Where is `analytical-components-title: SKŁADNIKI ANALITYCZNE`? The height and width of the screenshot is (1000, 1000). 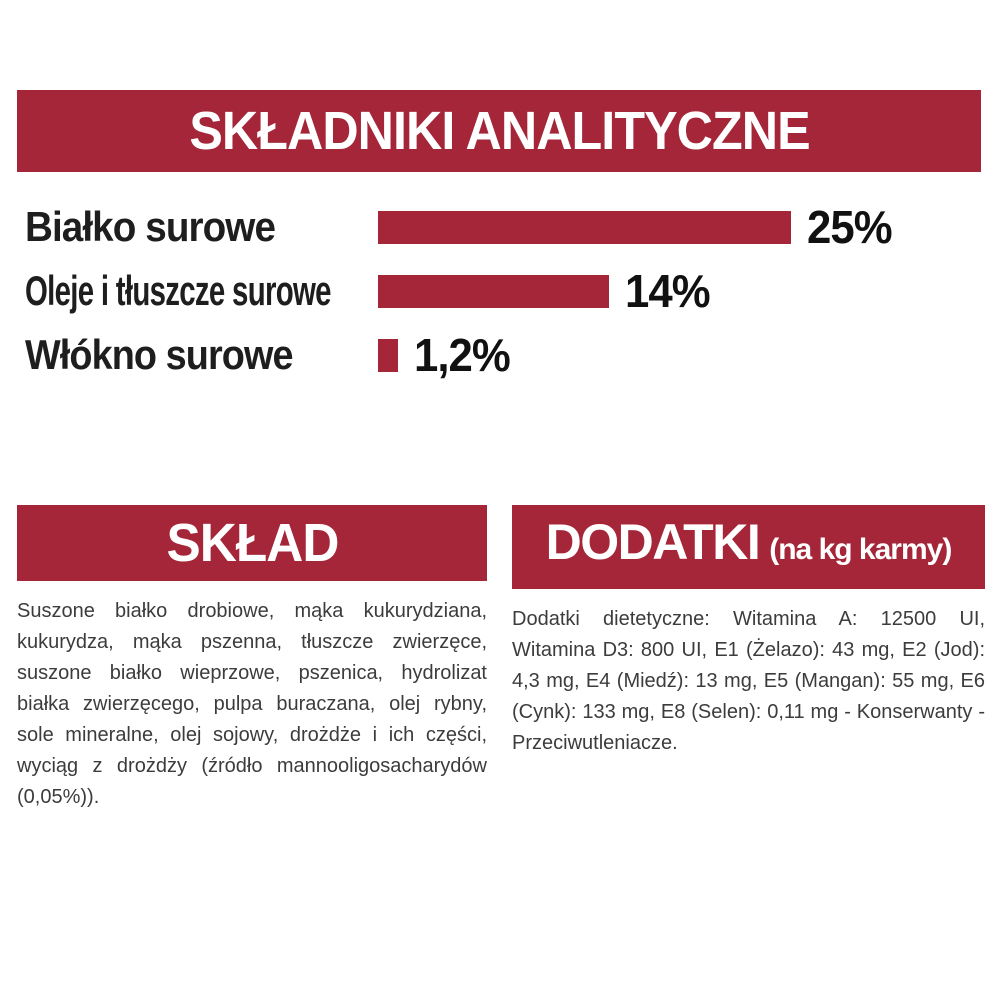
analytical-components-title: SKŁADNIKI ANALITYCZNE is located at coordinates (499, 131).